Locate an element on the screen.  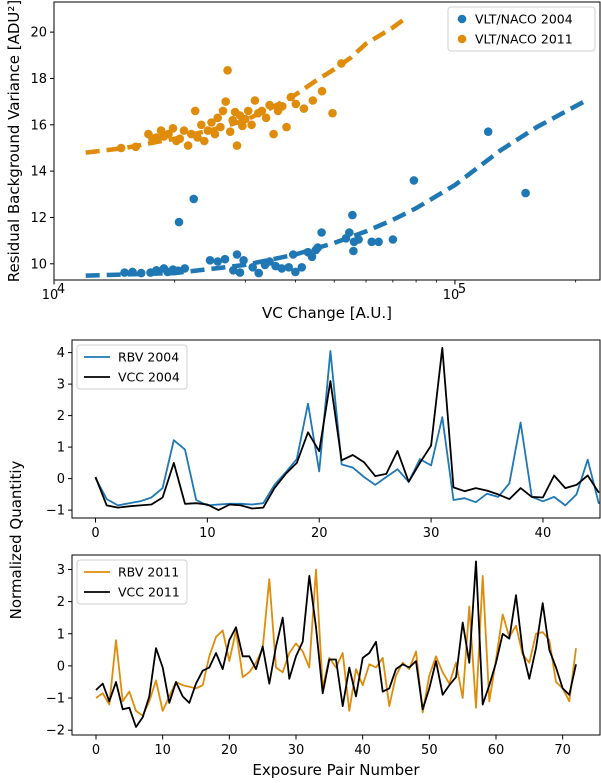
legend-label-1: VCC 2004 is located at coordinates (149, 377).